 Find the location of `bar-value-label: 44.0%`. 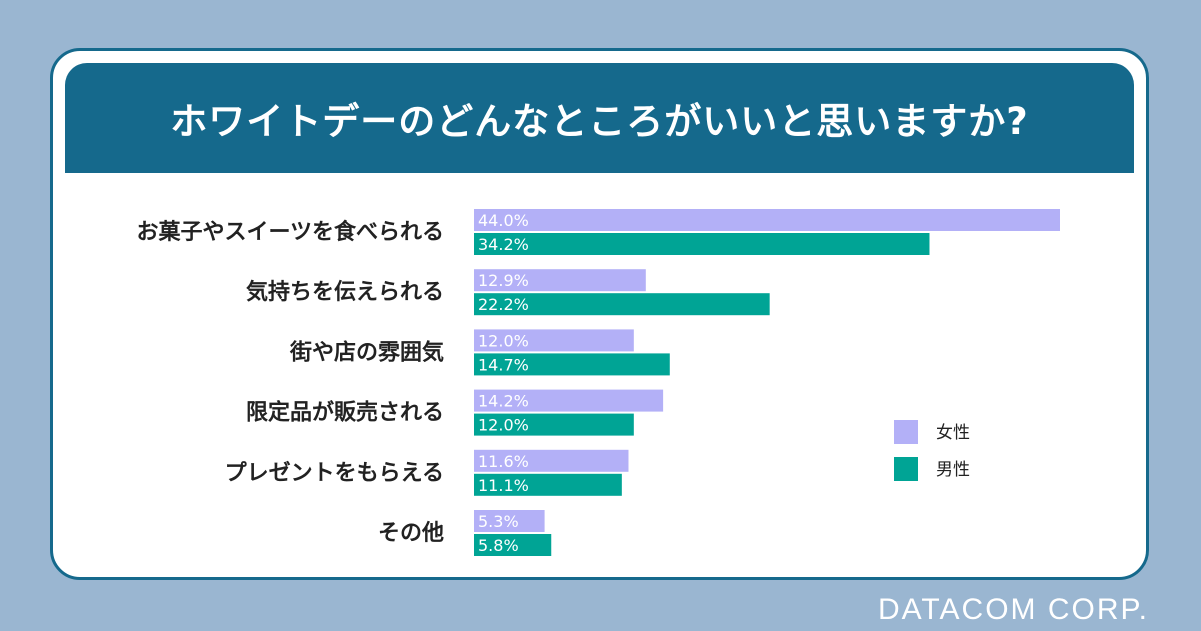

bar-value-label: 44.0% is located at coordinates (503, 220).